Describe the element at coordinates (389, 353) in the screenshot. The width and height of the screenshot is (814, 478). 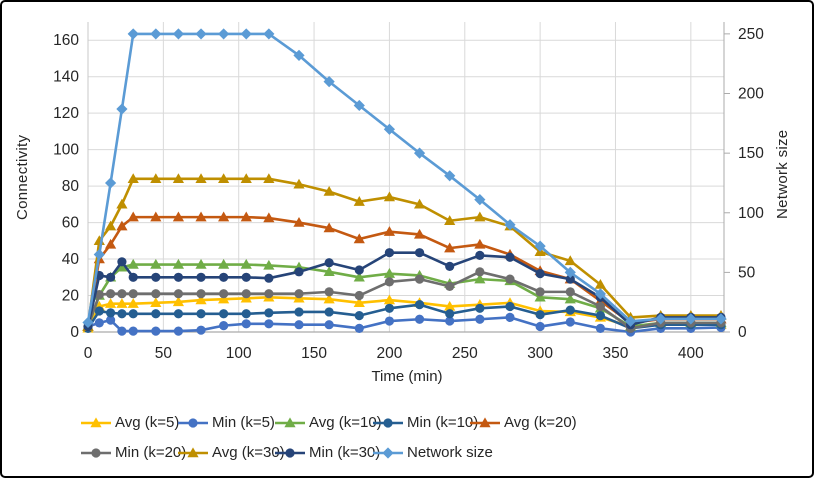
I see `x-axis-tick-label: 200` at that location.